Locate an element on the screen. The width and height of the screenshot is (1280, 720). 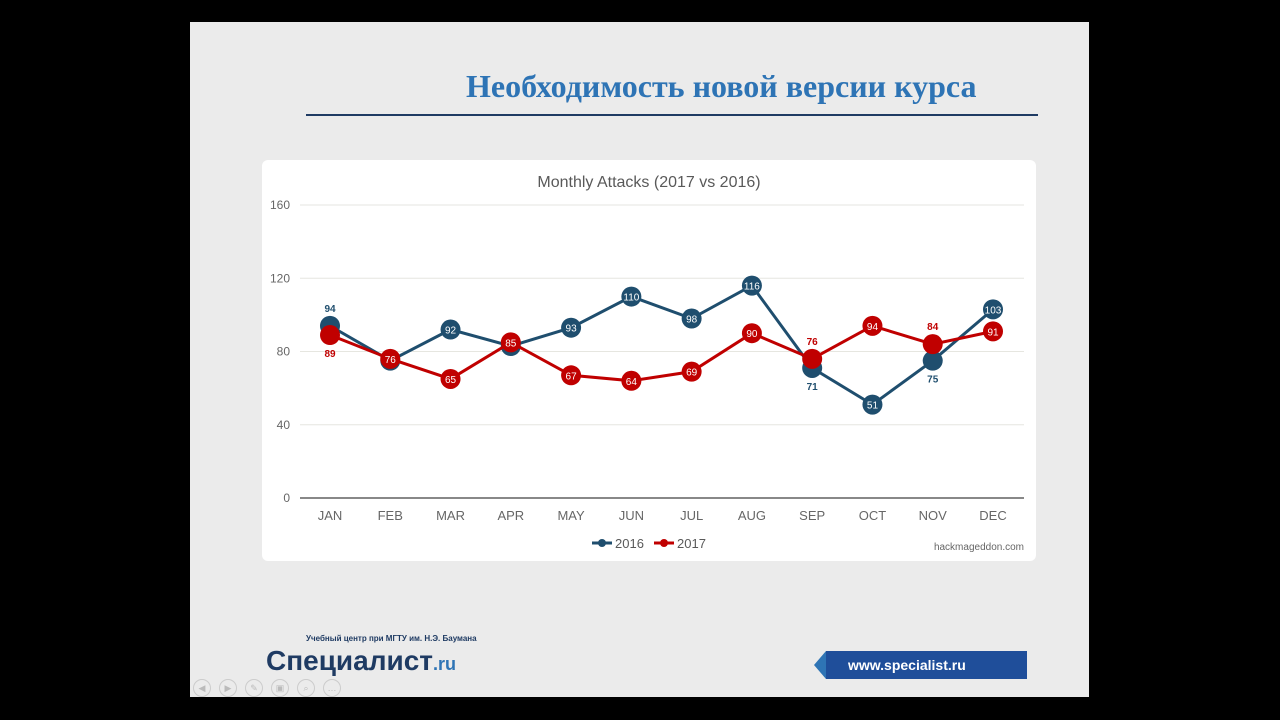
y-tick-label: 160 is located at coordinates (280, 205).